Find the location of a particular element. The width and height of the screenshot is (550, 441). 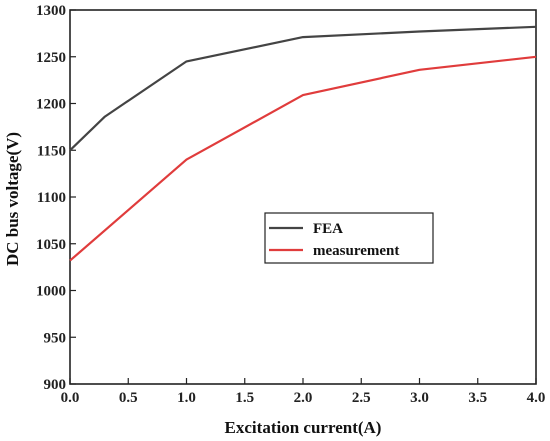

x-tick-label: 2.5 is located at coordinates (361, 398).